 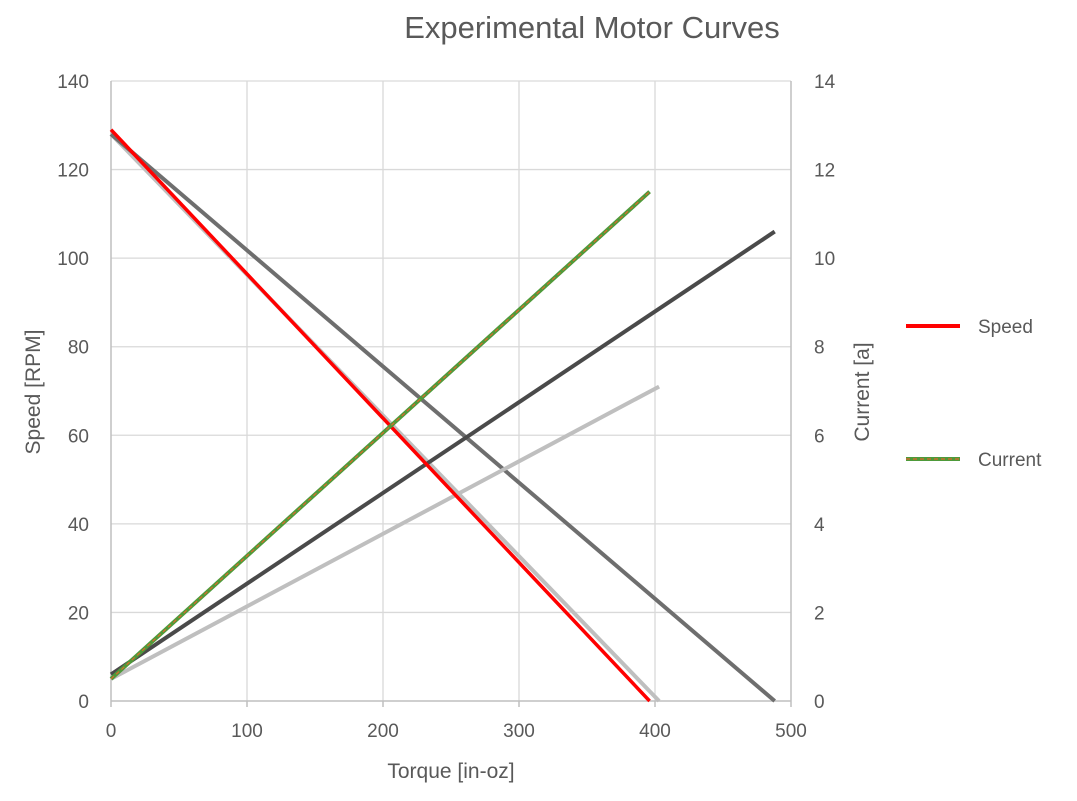 I want to click on y-tick-label-2: 40, so click(x=78, y=525).